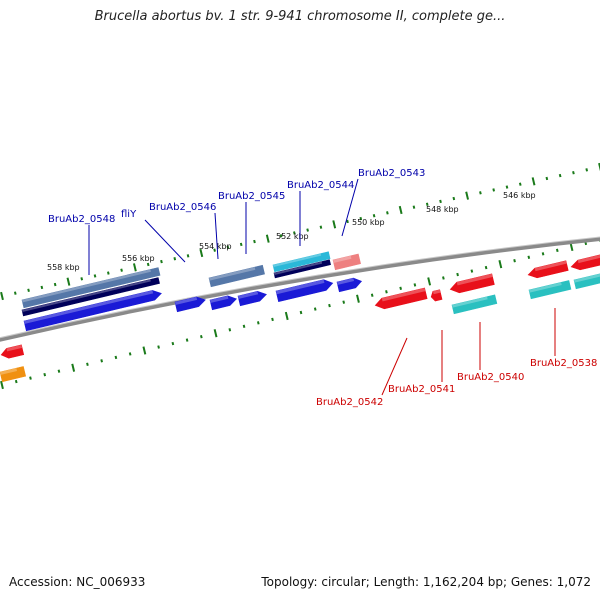  What do you see at coordinates (490, 377) in the screenshot?
I see `reverse-gene-label: BruAb2_0540` at bounding box center [490, 377].